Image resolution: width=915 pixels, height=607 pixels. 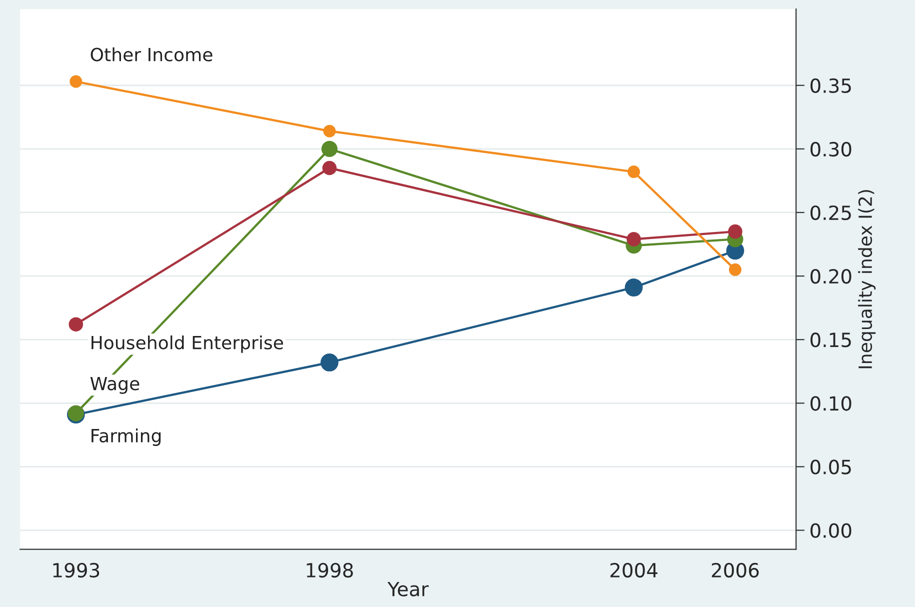 What do you see at coordinates (408, 589) in the screenshot?
I see `x-axis-title: Year` at bounding box center [408, 589].